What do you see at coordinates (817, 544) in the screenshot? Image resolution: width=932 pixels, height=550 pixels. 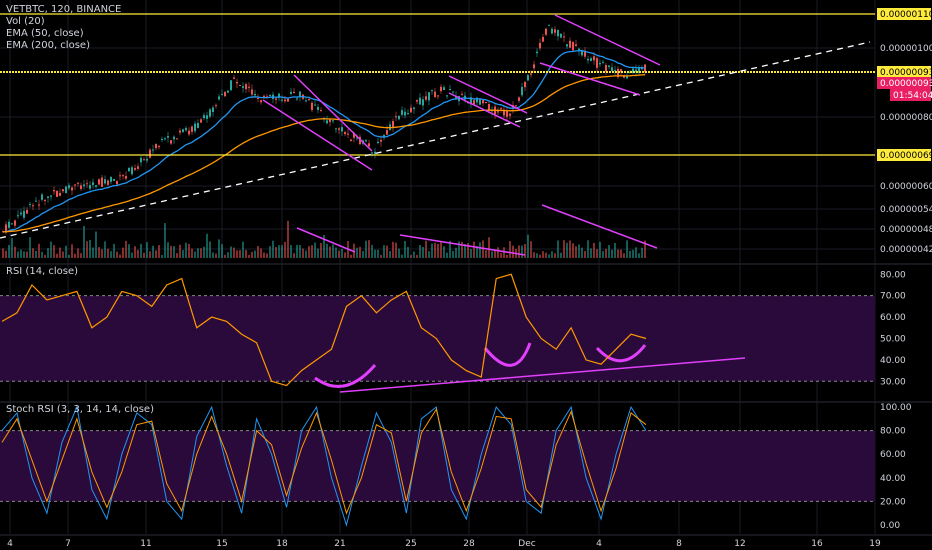 I see `x-tick-label: 16` at bounding box center [817, 544].